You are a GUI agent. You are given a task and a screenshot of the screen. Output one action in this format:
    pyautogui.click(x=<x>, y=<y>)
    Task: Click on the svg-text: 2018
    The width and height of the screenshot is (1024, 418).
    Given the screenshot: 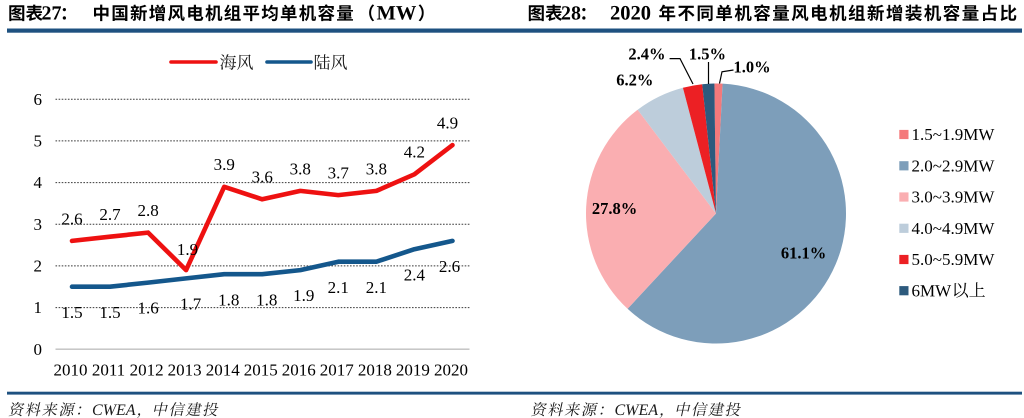 What is the action you would take?
    pyautogui.click(x=375, y=370)
    